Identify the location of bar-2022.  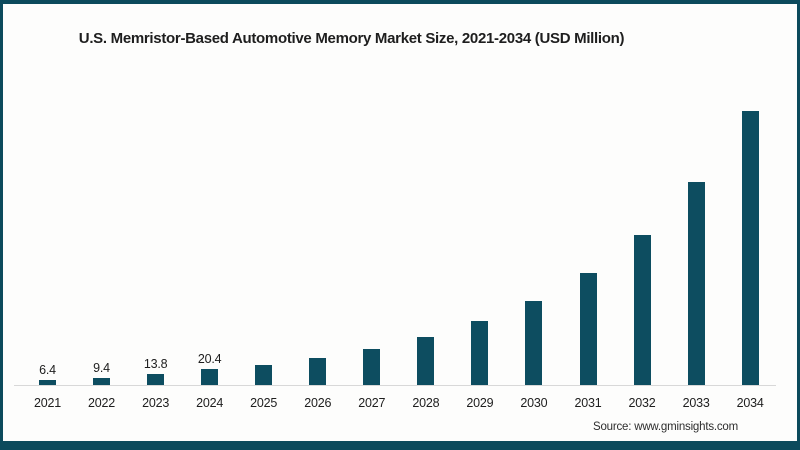
(102, 381).